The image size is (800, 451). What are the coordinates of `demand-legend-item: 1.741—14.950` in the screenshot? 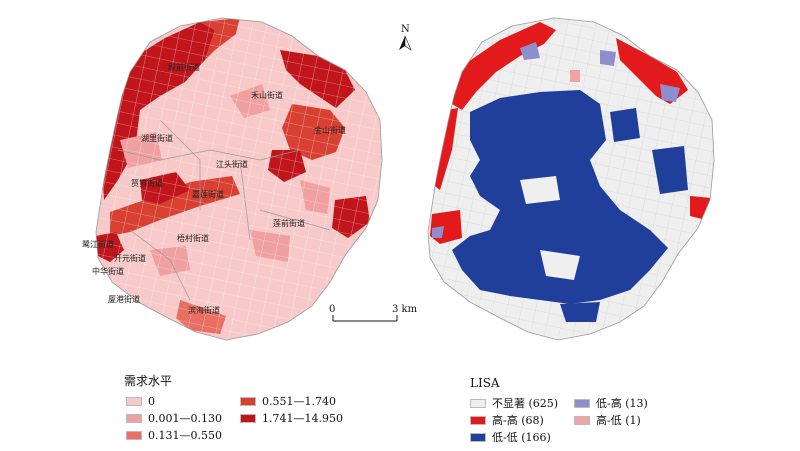 It's located at (291, 418).